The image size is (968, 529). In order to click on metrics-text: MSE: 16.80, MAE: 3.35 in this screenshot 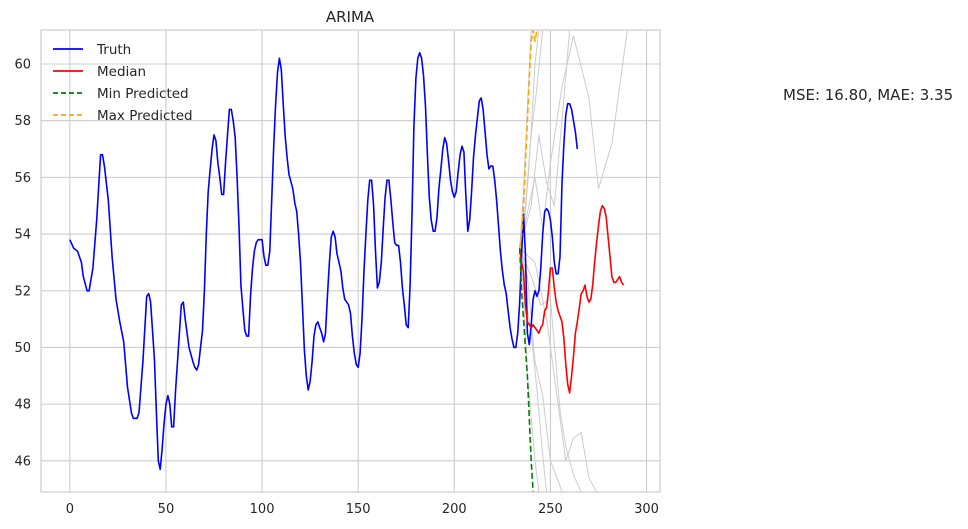, I will do `click(868, 95)`.